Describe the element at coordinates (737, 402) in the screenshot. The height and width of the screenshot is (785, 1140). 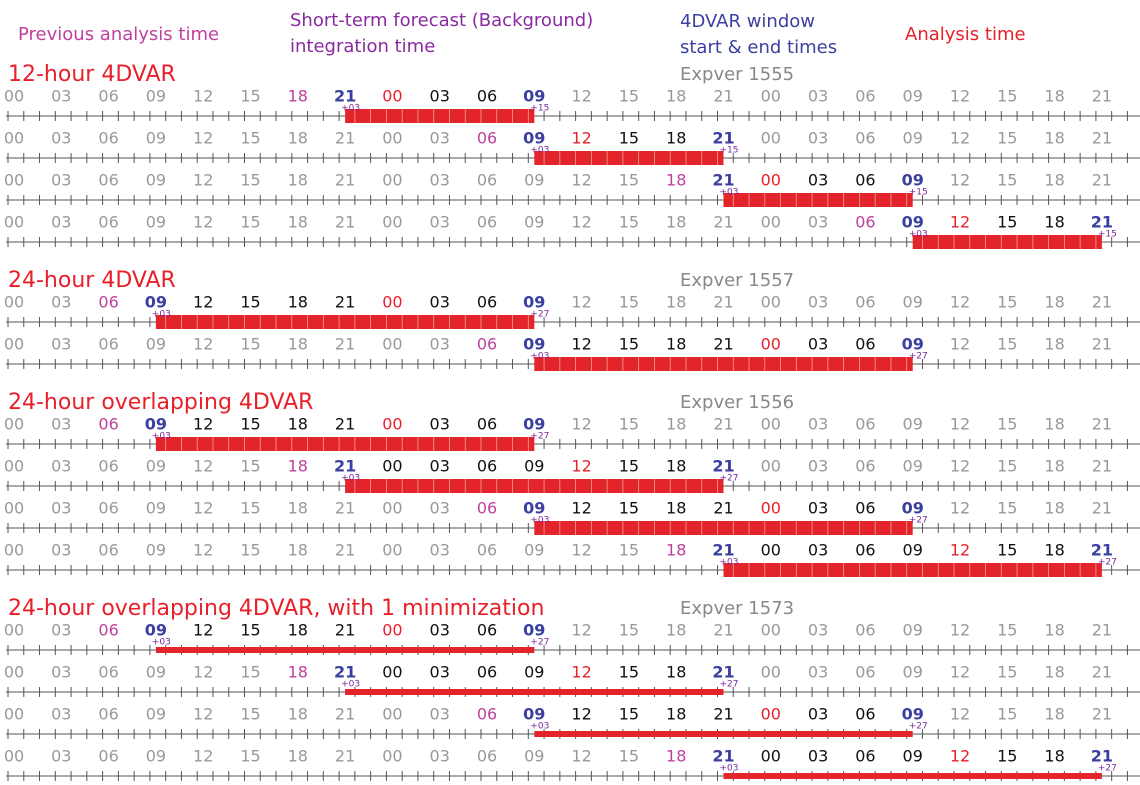
I see `expver: Expver 1556` at that location.